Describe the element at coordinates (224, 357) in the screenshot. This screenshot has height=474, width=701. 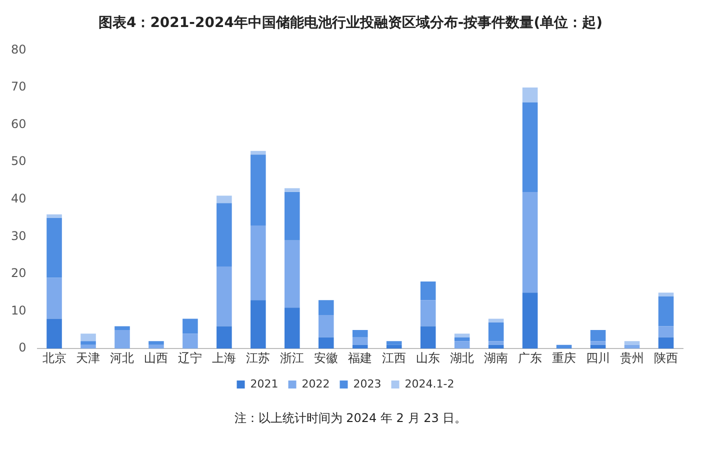
I see `x-tick-label: 上海` at that location.